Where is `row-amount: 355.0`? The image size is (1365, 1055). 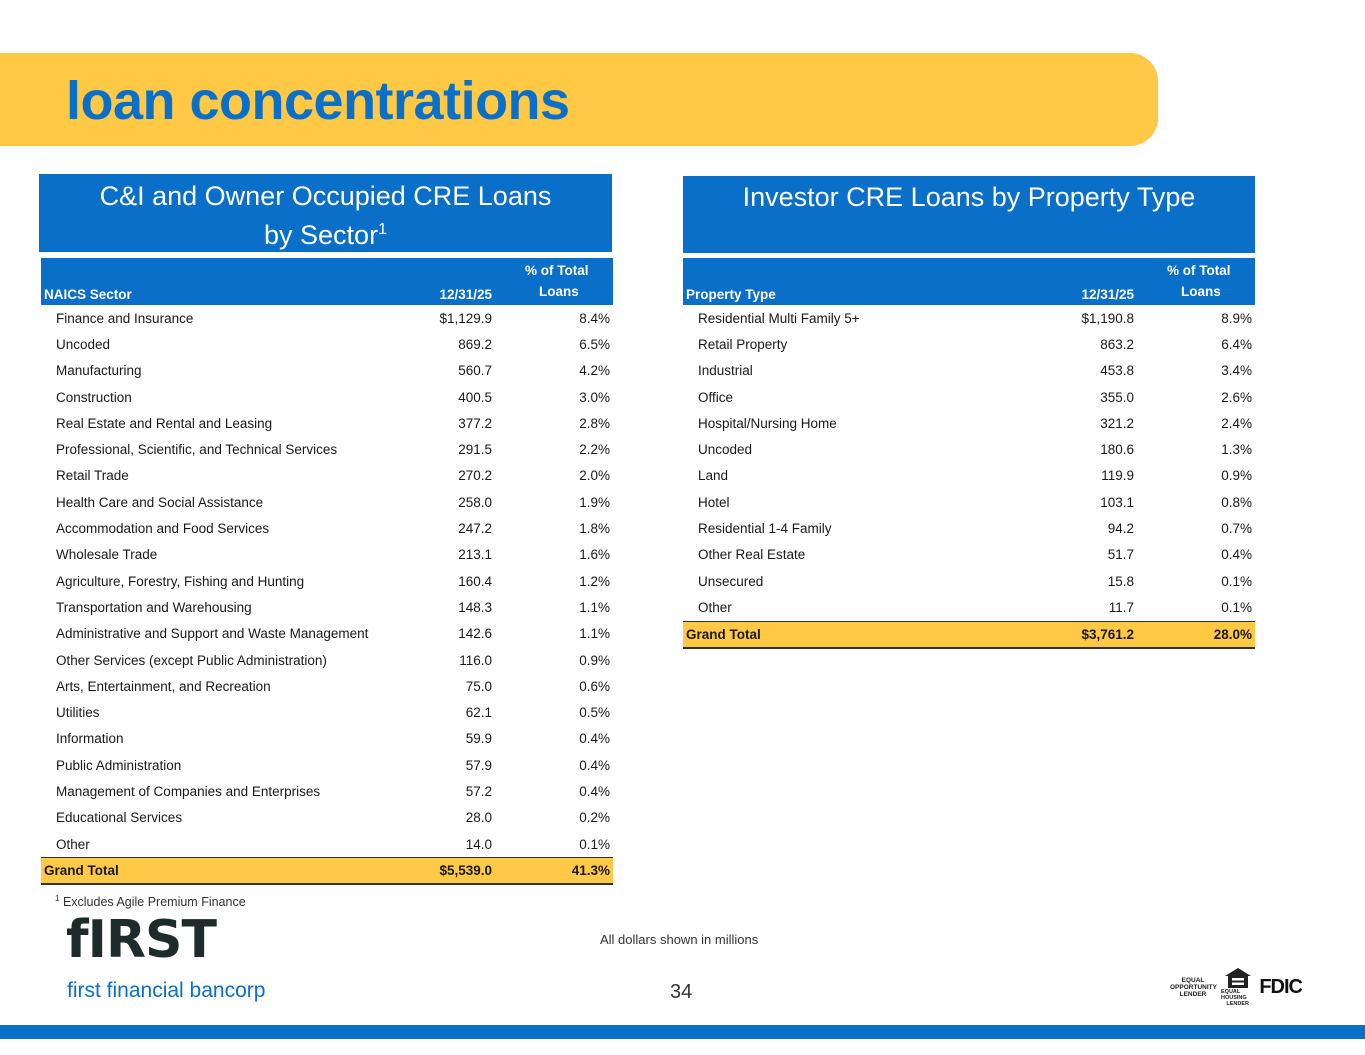 row-amount: 355.0 is located at coordinates (1117, 397).